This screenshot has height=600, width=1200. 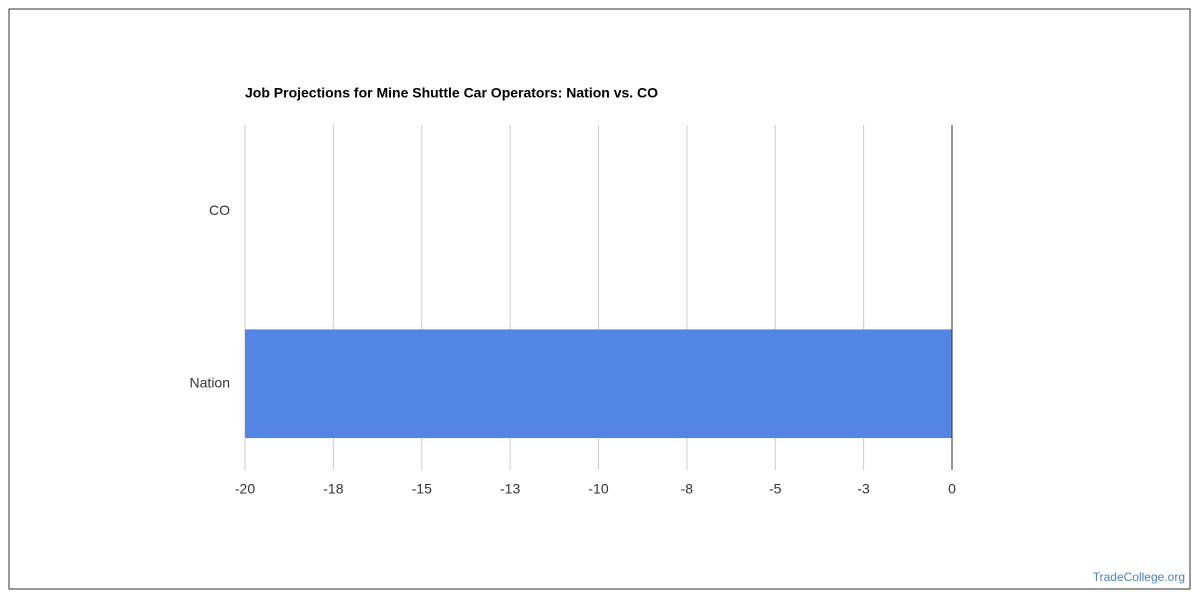 I want to click on x-tick-label: -5, so click(x=775, y=489).